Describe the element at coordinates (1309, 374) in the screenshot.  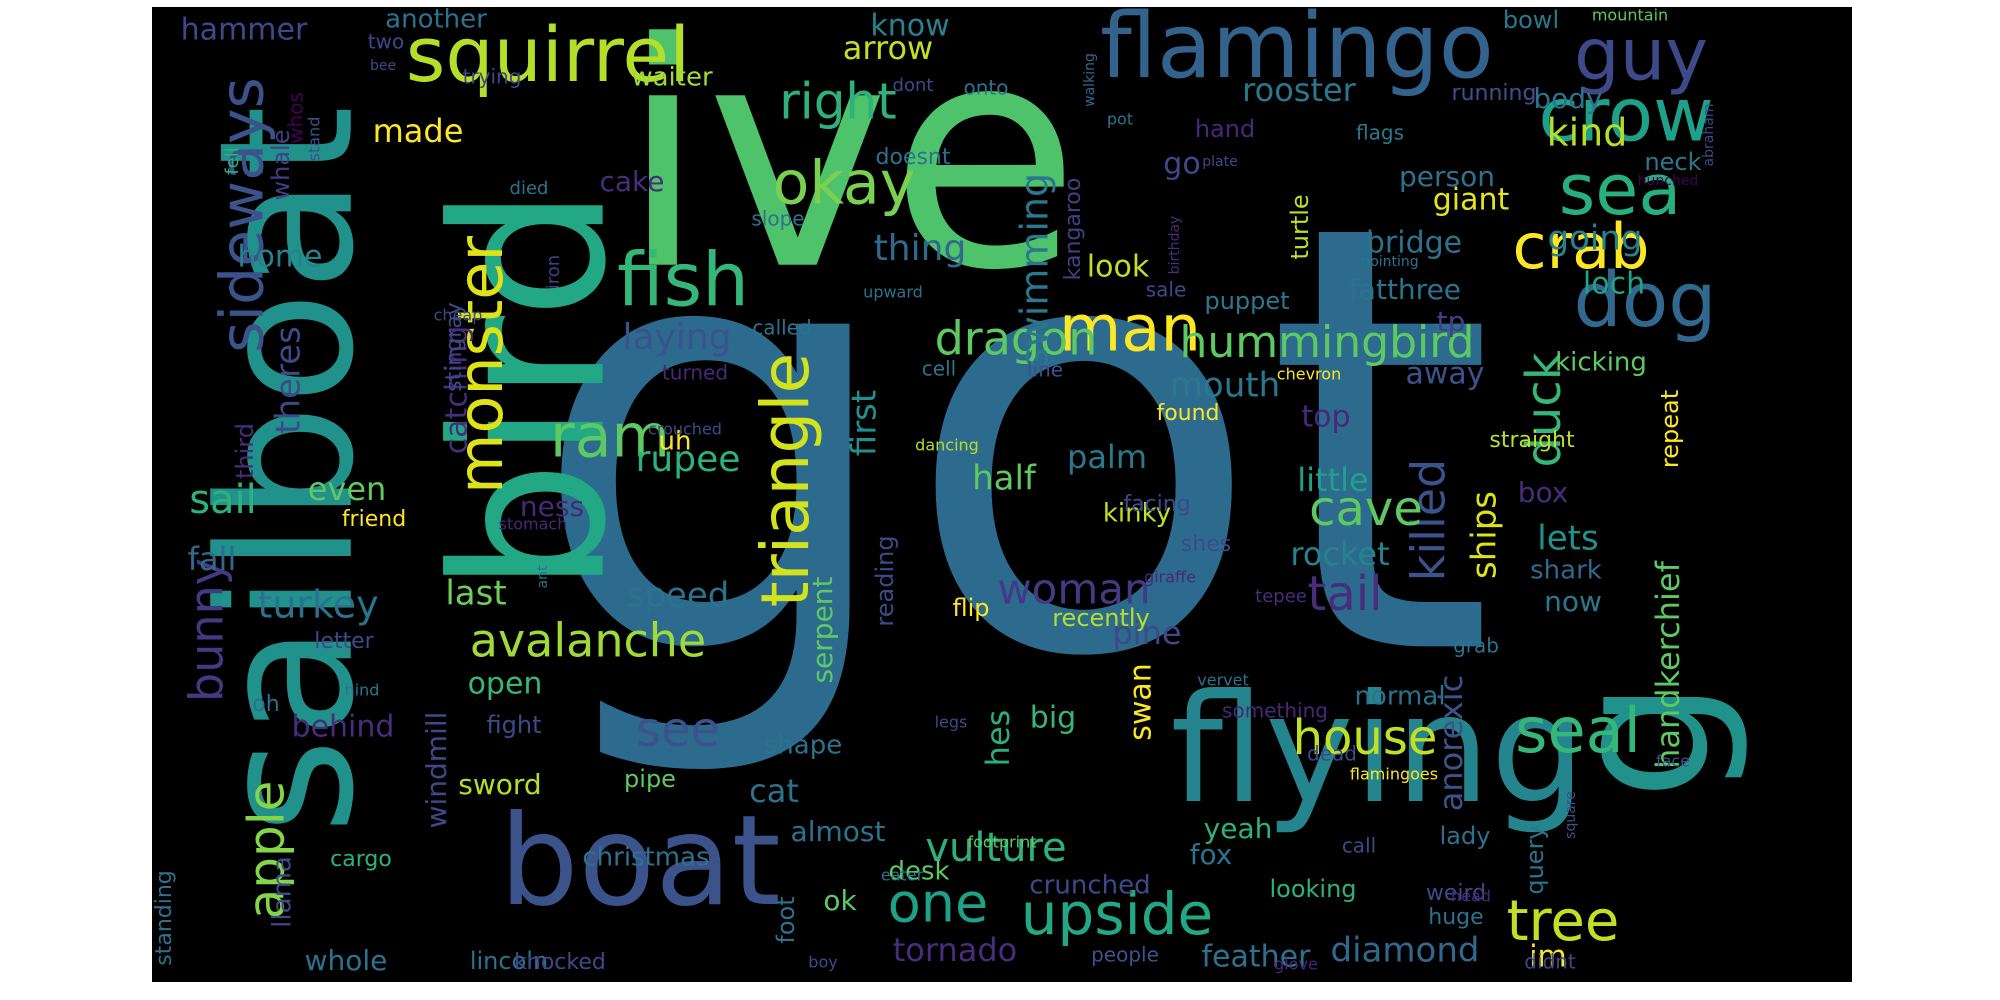
I see `word-chevron: chevron` at that location.